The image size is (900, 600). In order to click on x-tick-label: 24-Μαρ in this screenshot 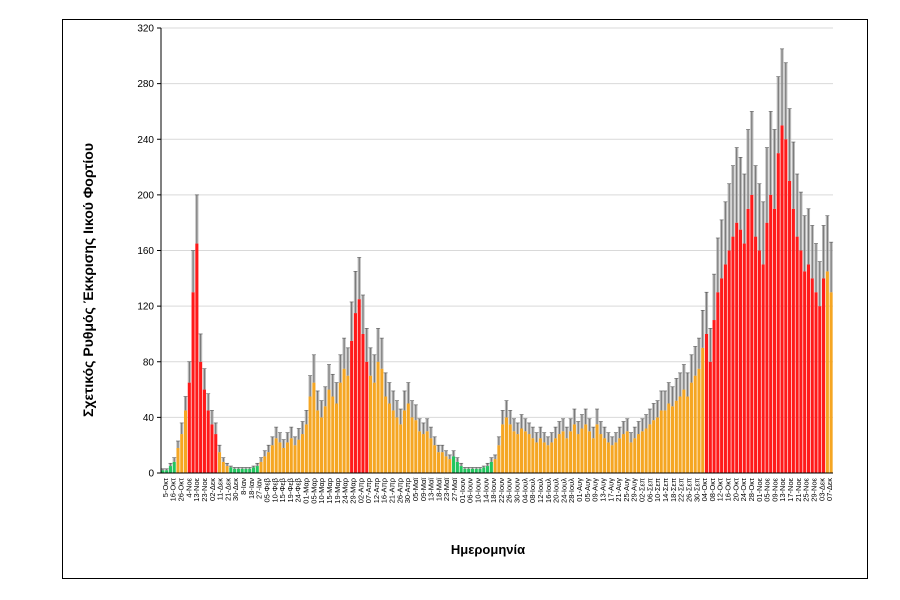, I will do `click(345, 491)`.